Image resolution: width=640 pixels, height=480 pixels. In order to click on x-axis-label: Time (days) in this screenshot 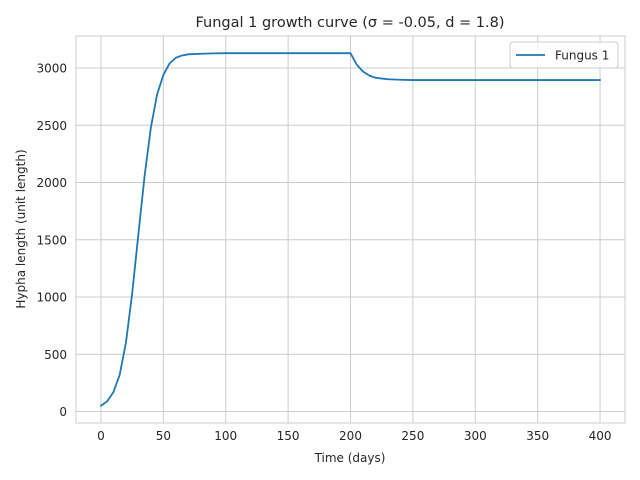, I will do `click(350, 458)`.